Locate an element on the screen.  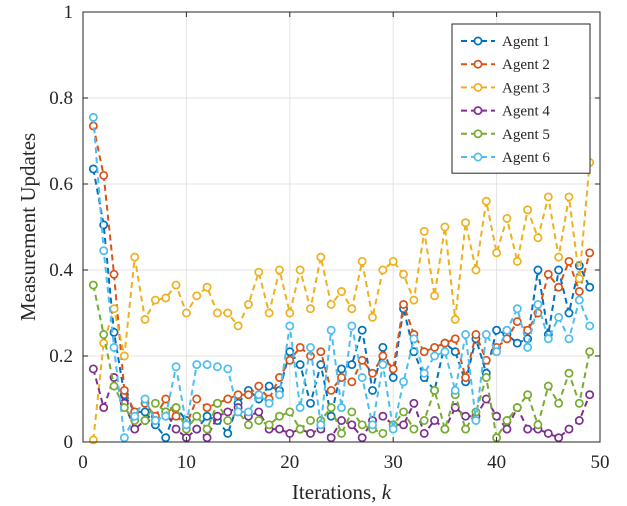
x-tick-label: 30 is located at coordinates (393, 462).